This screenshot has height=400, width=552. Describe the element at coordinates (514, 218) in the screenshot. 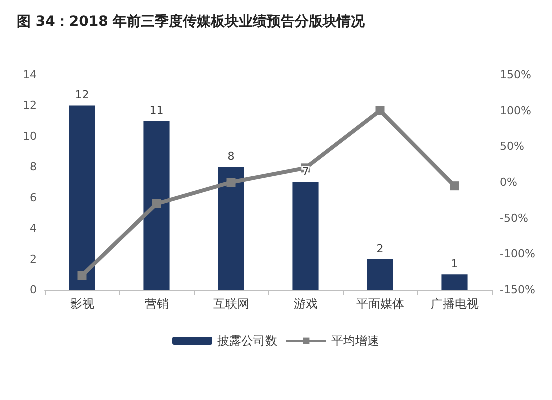

I see `y2-tick-label: -50%` at that location.